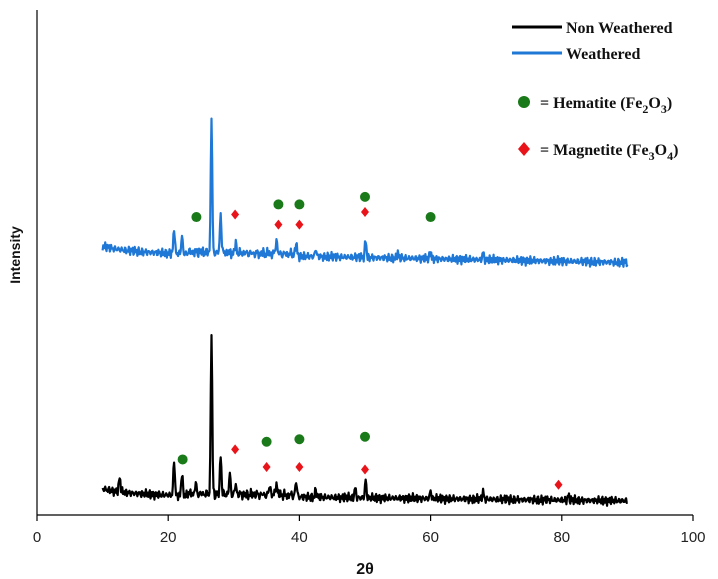  Describe the element at coordinates (619, 28) in the screenshot. I see `legend-label-non-weathered: Non Weathered` at that location.